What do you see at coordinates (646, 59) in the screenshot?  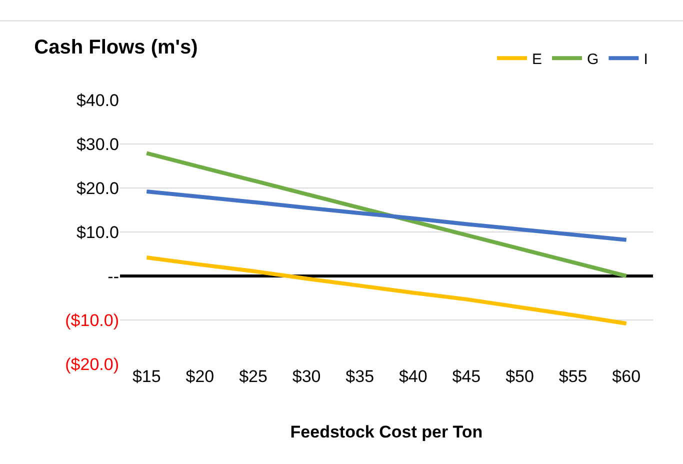 I see `legend-label: I` at bounding box center [646, 59].